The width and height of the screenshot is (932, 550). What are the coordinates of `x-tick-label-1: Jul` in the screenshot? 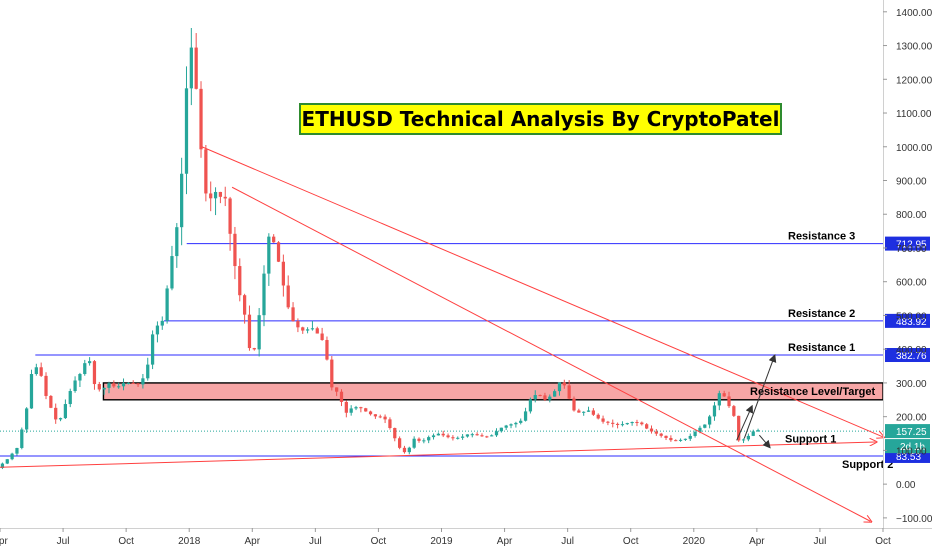 It's located at (63, 541).